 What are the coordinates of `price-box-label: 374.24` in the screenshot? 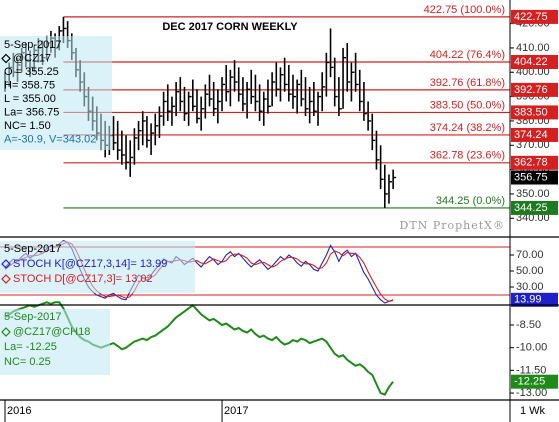 It's located at (531, 135).